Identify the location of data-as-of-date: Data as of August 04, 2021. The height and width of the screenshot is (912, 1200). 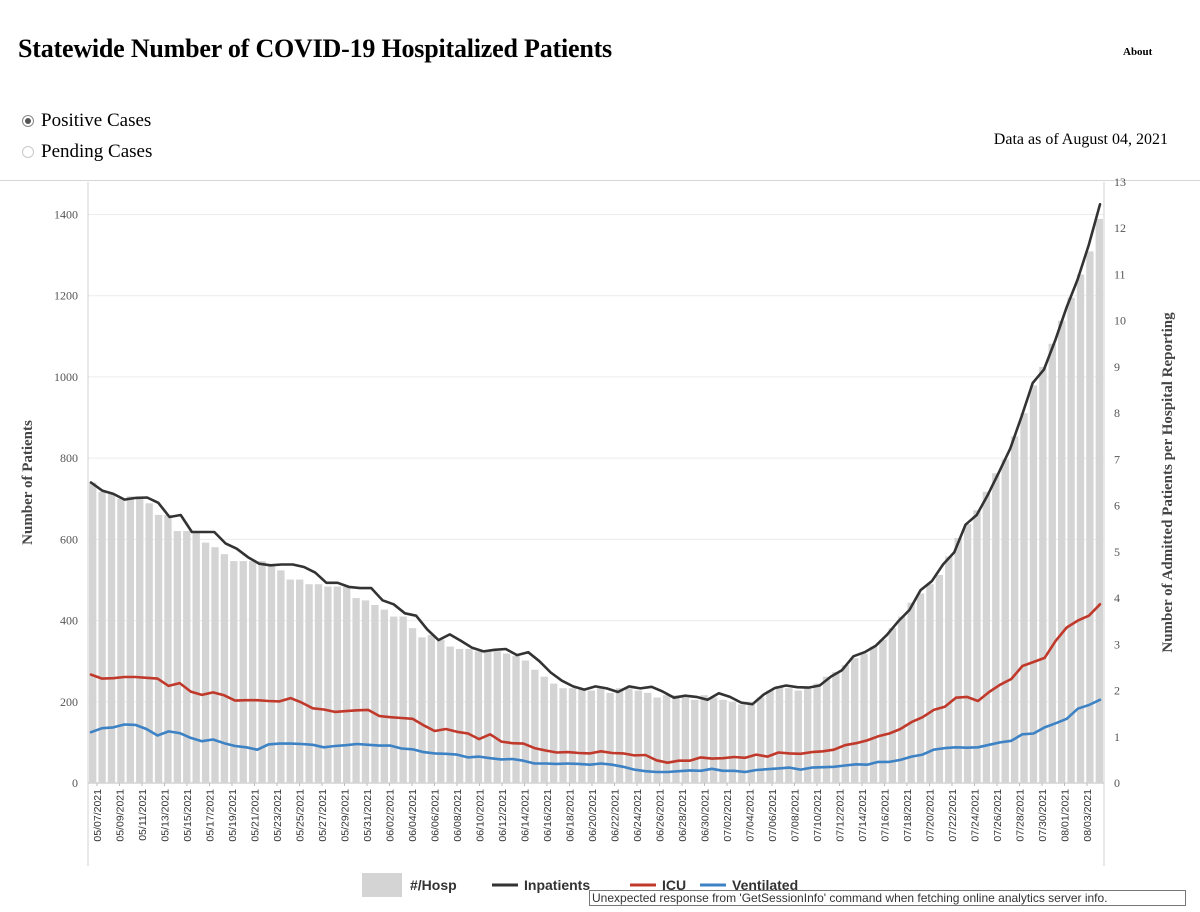
(1080, 139).